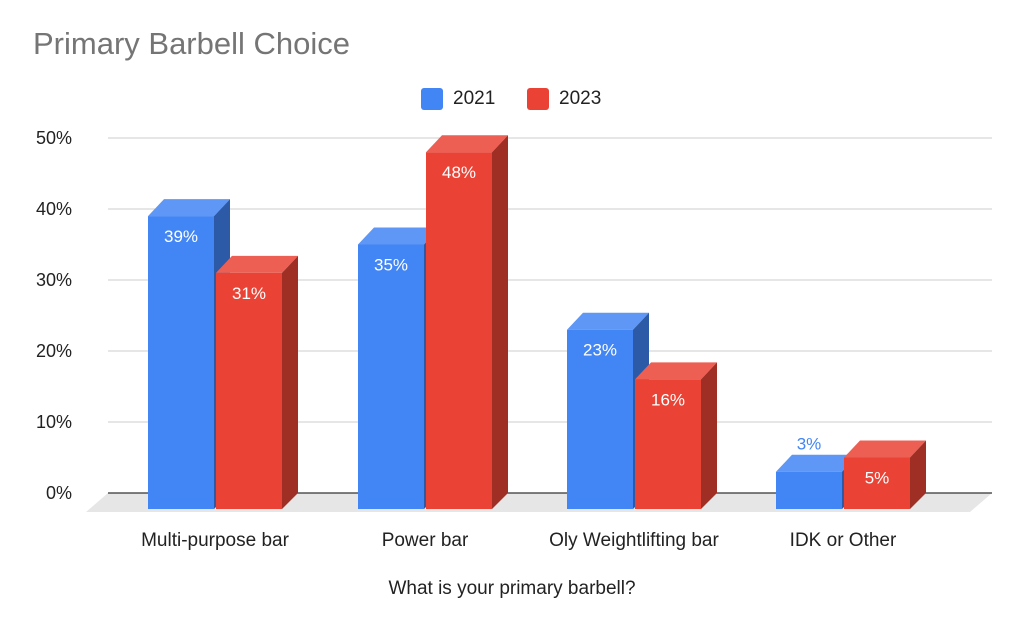 Image resolution: width=1024 pixels, height=633 pixels. I want to click on bar-2023-1: 48%, so click(467, 322).